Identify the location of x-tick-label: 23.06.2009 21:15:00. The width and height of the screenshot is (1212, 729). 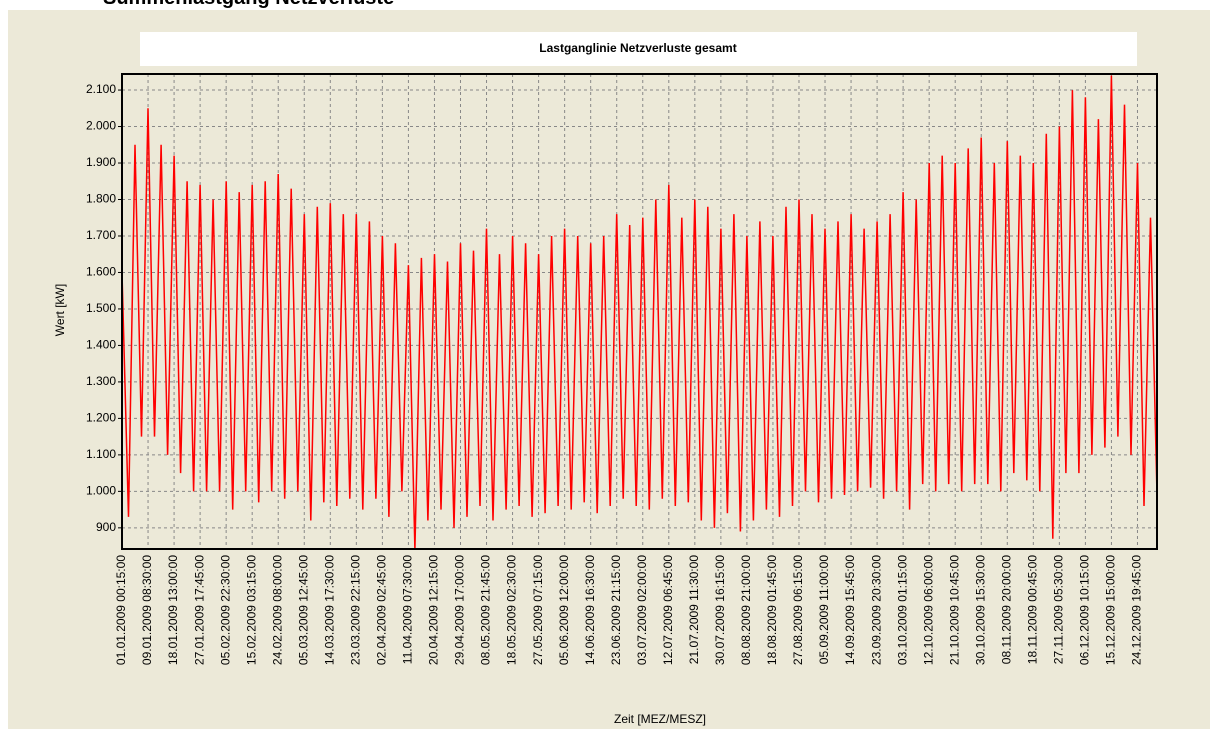
(616, 610).